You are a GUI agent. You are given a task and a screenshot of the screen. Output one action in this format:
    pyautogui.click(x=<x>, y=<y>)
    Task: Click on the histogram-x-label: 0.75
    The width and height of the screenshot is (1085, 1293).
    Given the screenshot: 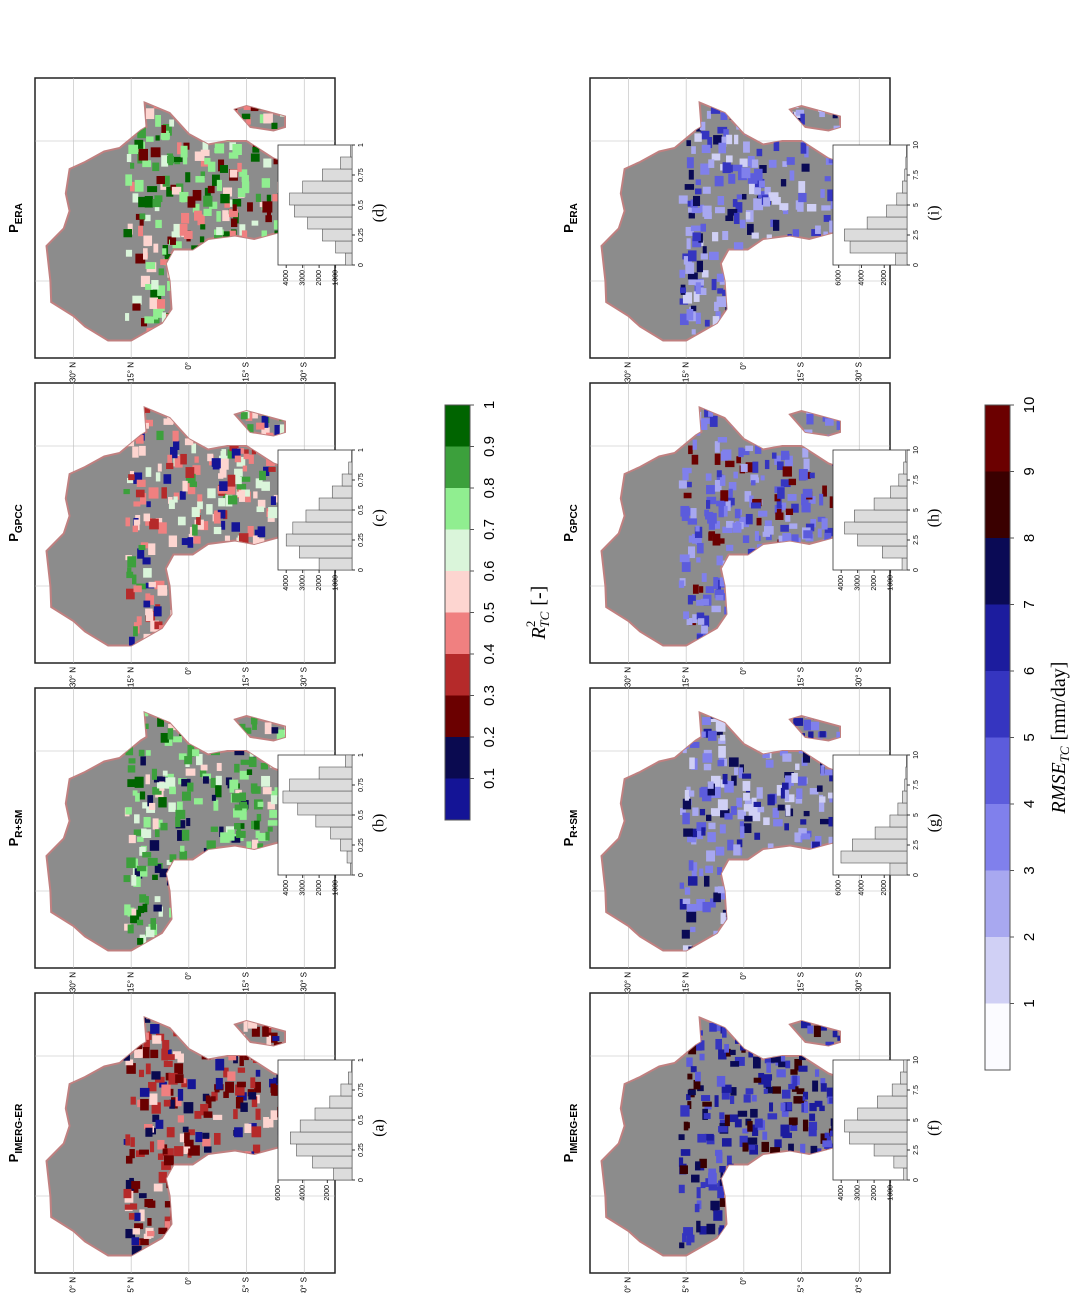 What is the action you would take?
    pyautogui.click(x=361, y=785)
    